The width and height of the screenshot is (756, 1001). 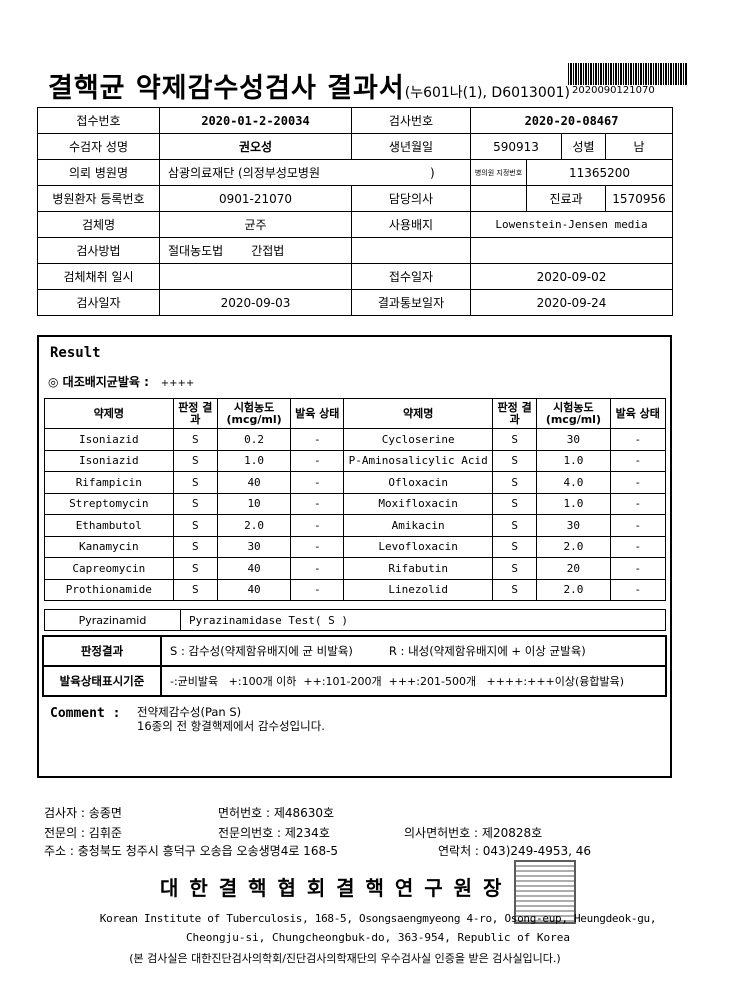 I want to click on drug-name: Amikacin, so click(x=418, y=525).